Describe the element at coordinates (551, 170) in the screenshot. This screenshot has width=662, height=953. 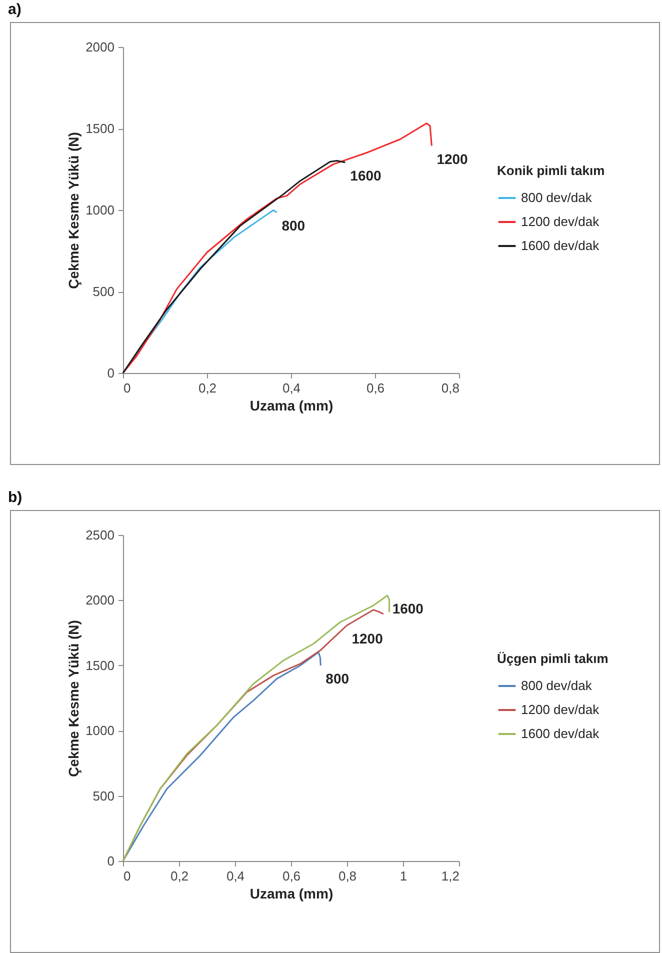
I see `legend-title: Konik pimli takım` at that location.